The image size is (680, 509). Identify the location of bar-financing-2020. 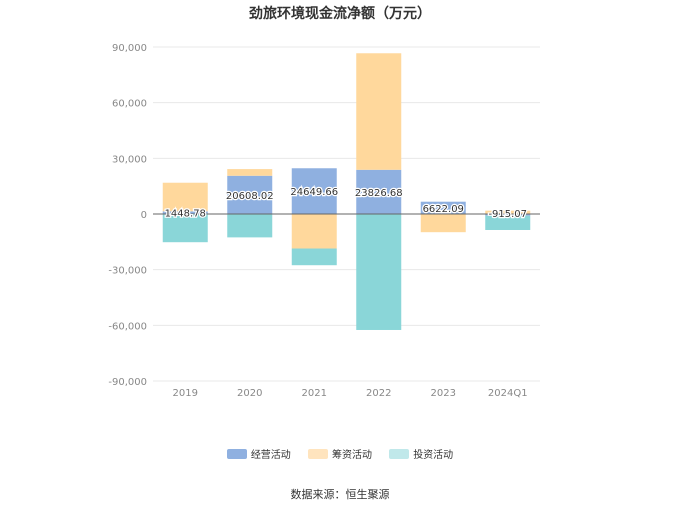
(250, 172).